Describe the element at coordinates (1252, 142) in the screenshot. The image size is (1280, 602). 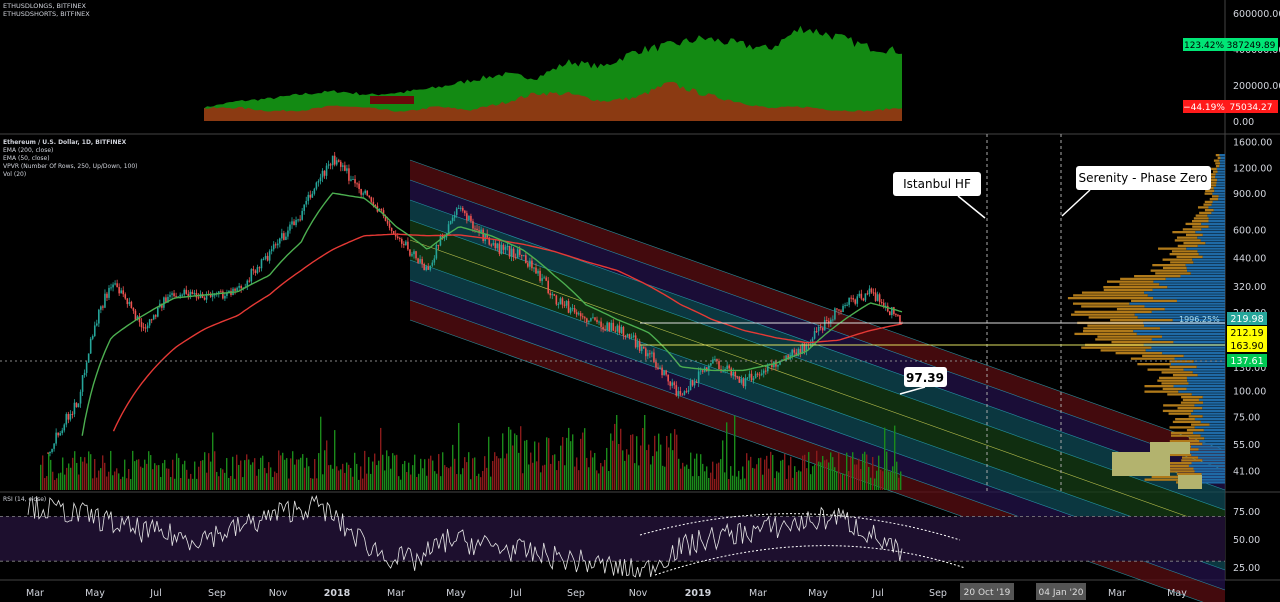
I see `price-axis-tick: 1600.00` at that location.